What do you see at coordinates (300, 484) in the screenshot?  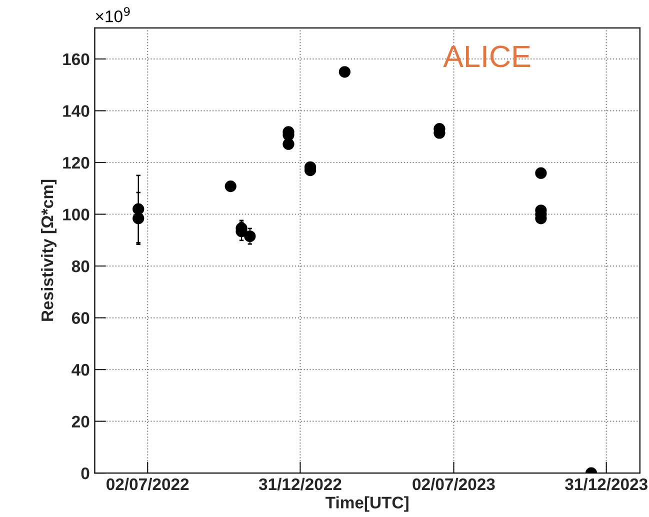 I see `x-tick-label: 31/12/2022` at bounding box center [300, 484].